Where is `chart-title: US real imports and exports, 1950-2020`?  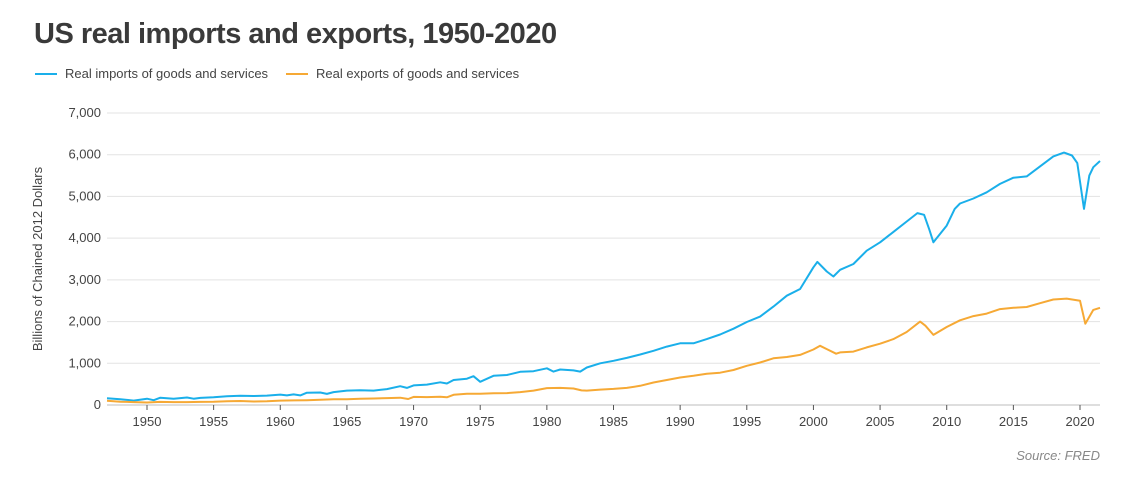 chart-title: US real imports and exports, 1950-2020 is located at coordinates (295, 34).